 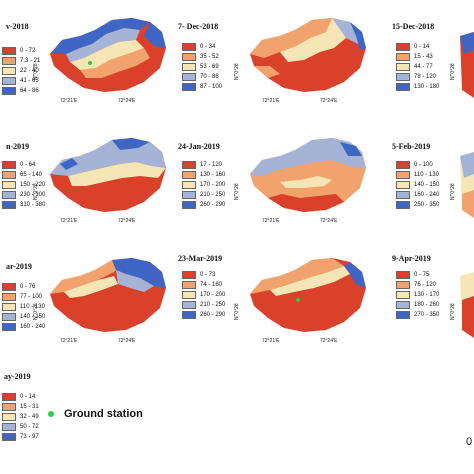 What do you see at coordinates (29, 417) in the screenshot?
I see `legend-label: 32 - 49` at bounding box center [29, 417].